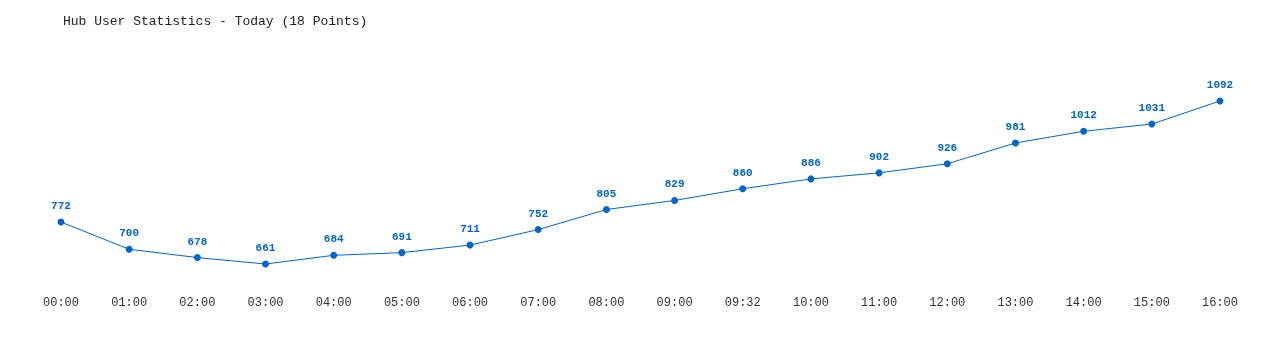 Image resolution: width=1280 pixels, height=350 pixels. I want to click on data-label: 711, so click(470, 229).